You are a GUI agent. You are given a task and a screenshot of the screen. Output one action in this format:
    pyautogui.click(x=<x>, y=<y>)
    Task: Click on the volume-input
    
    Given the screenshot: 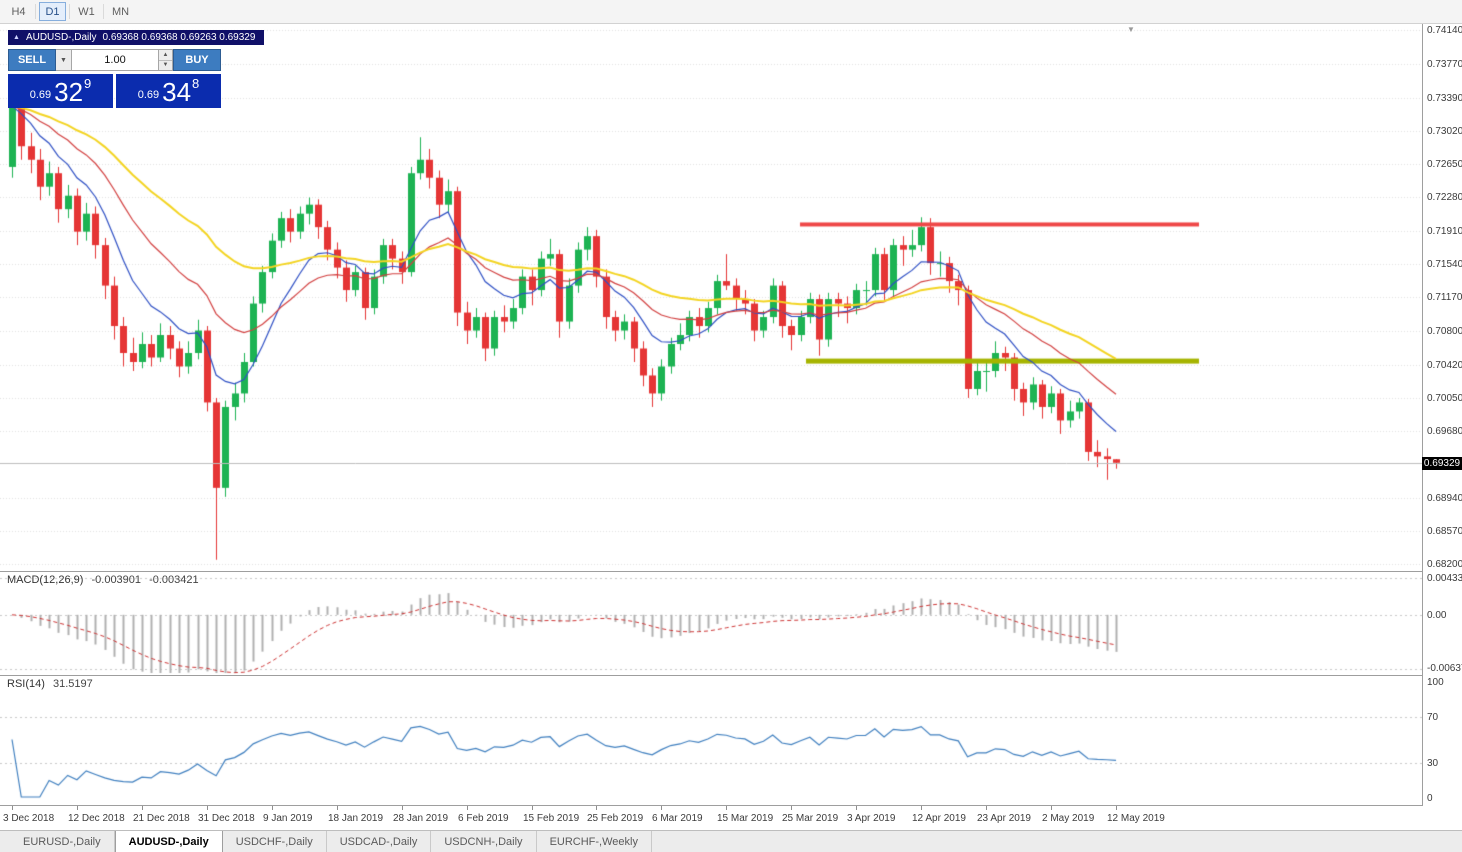 What is the action you would take?
    pyautogui.click(x=115, y=60)
    